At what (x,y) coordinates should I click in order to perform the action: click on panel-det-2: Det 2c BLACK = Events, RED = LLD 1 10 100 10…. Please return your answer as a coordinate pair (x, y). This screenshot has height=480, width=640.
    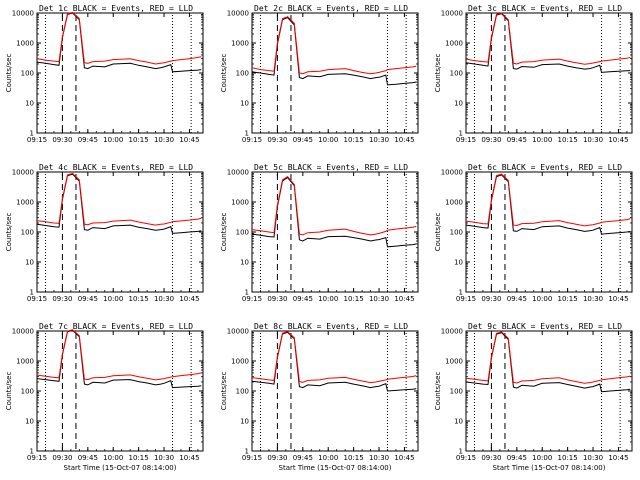
    Looking at the image, I should click on (319, 74).